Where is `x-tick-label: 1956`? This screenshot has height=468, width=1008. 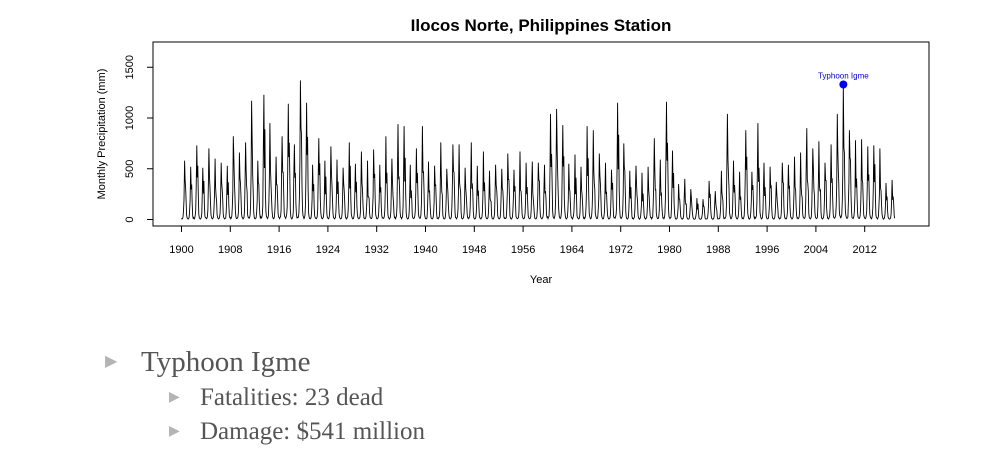 x-tick-label: 1956 is located at coordinates (523, 250).